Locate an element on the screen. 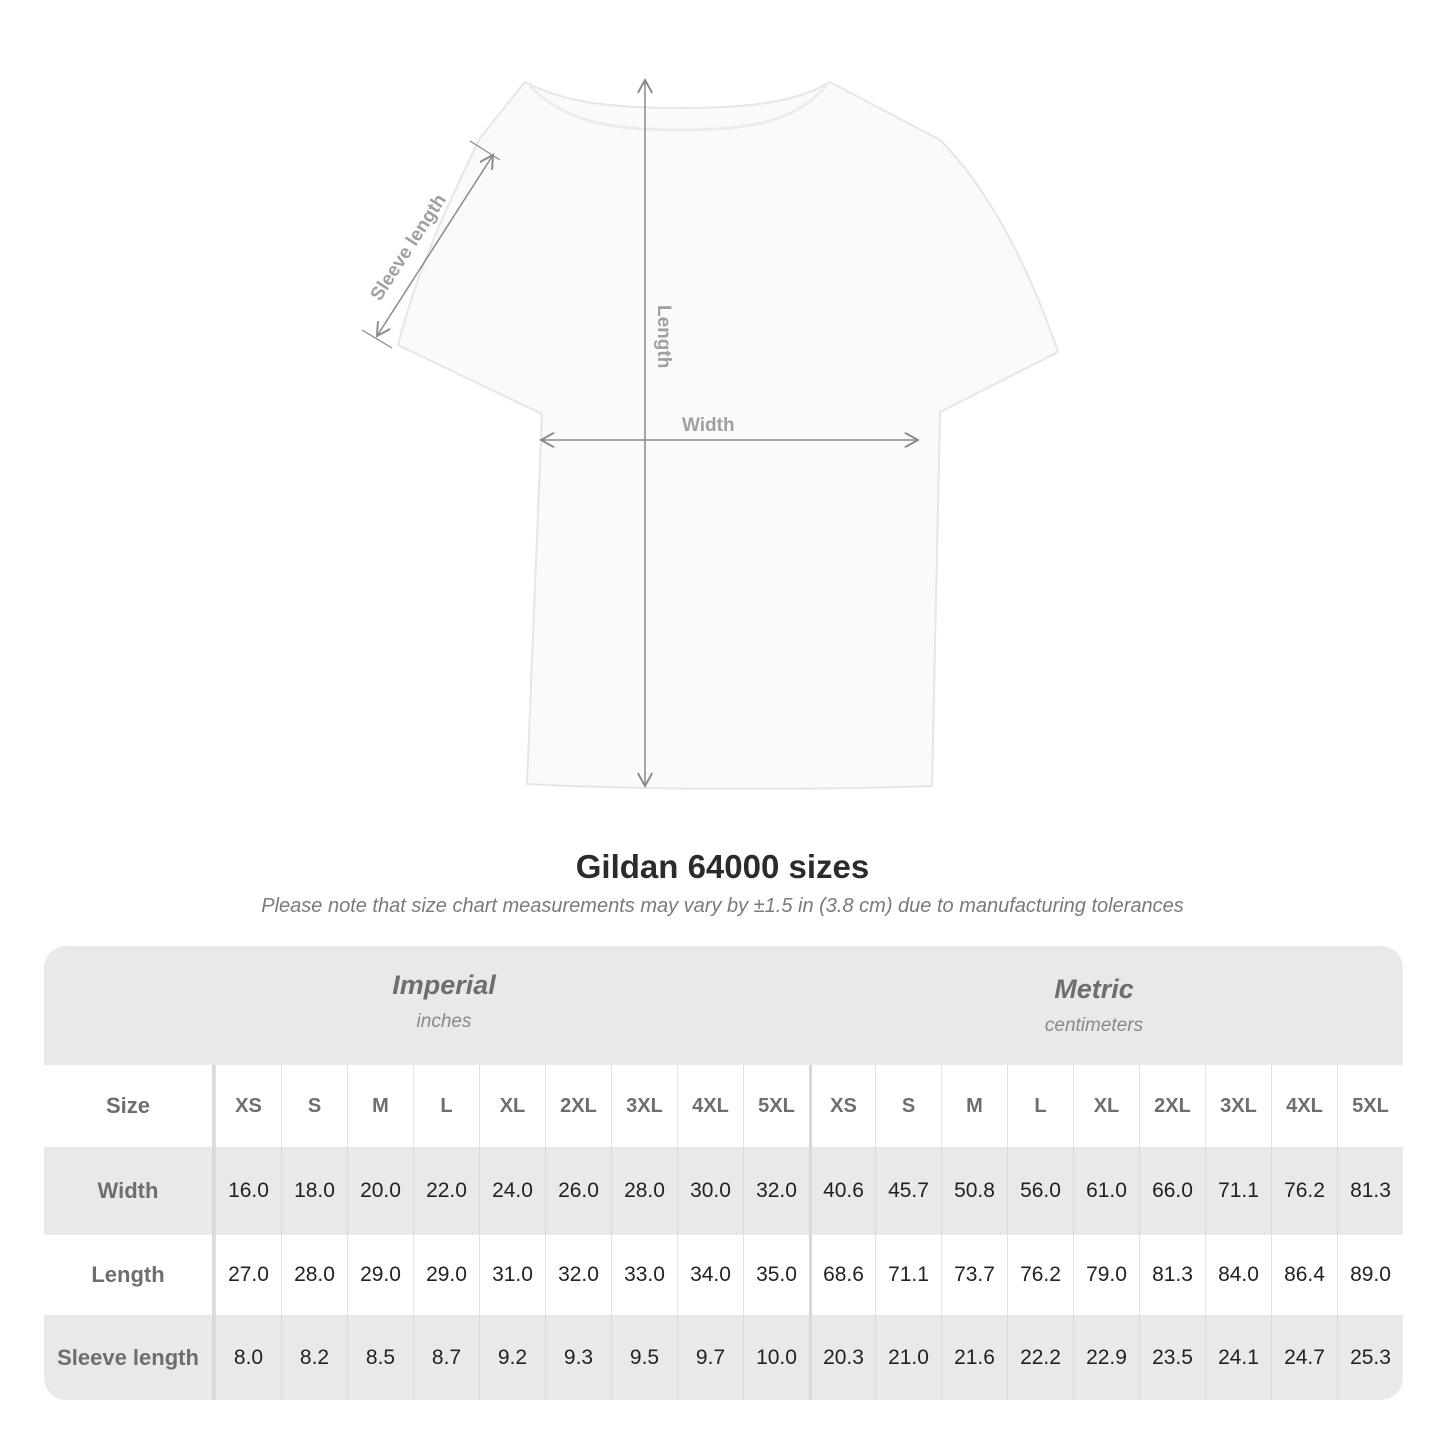  table-cell: 66.0 is located at coordinates (1172, 1191).